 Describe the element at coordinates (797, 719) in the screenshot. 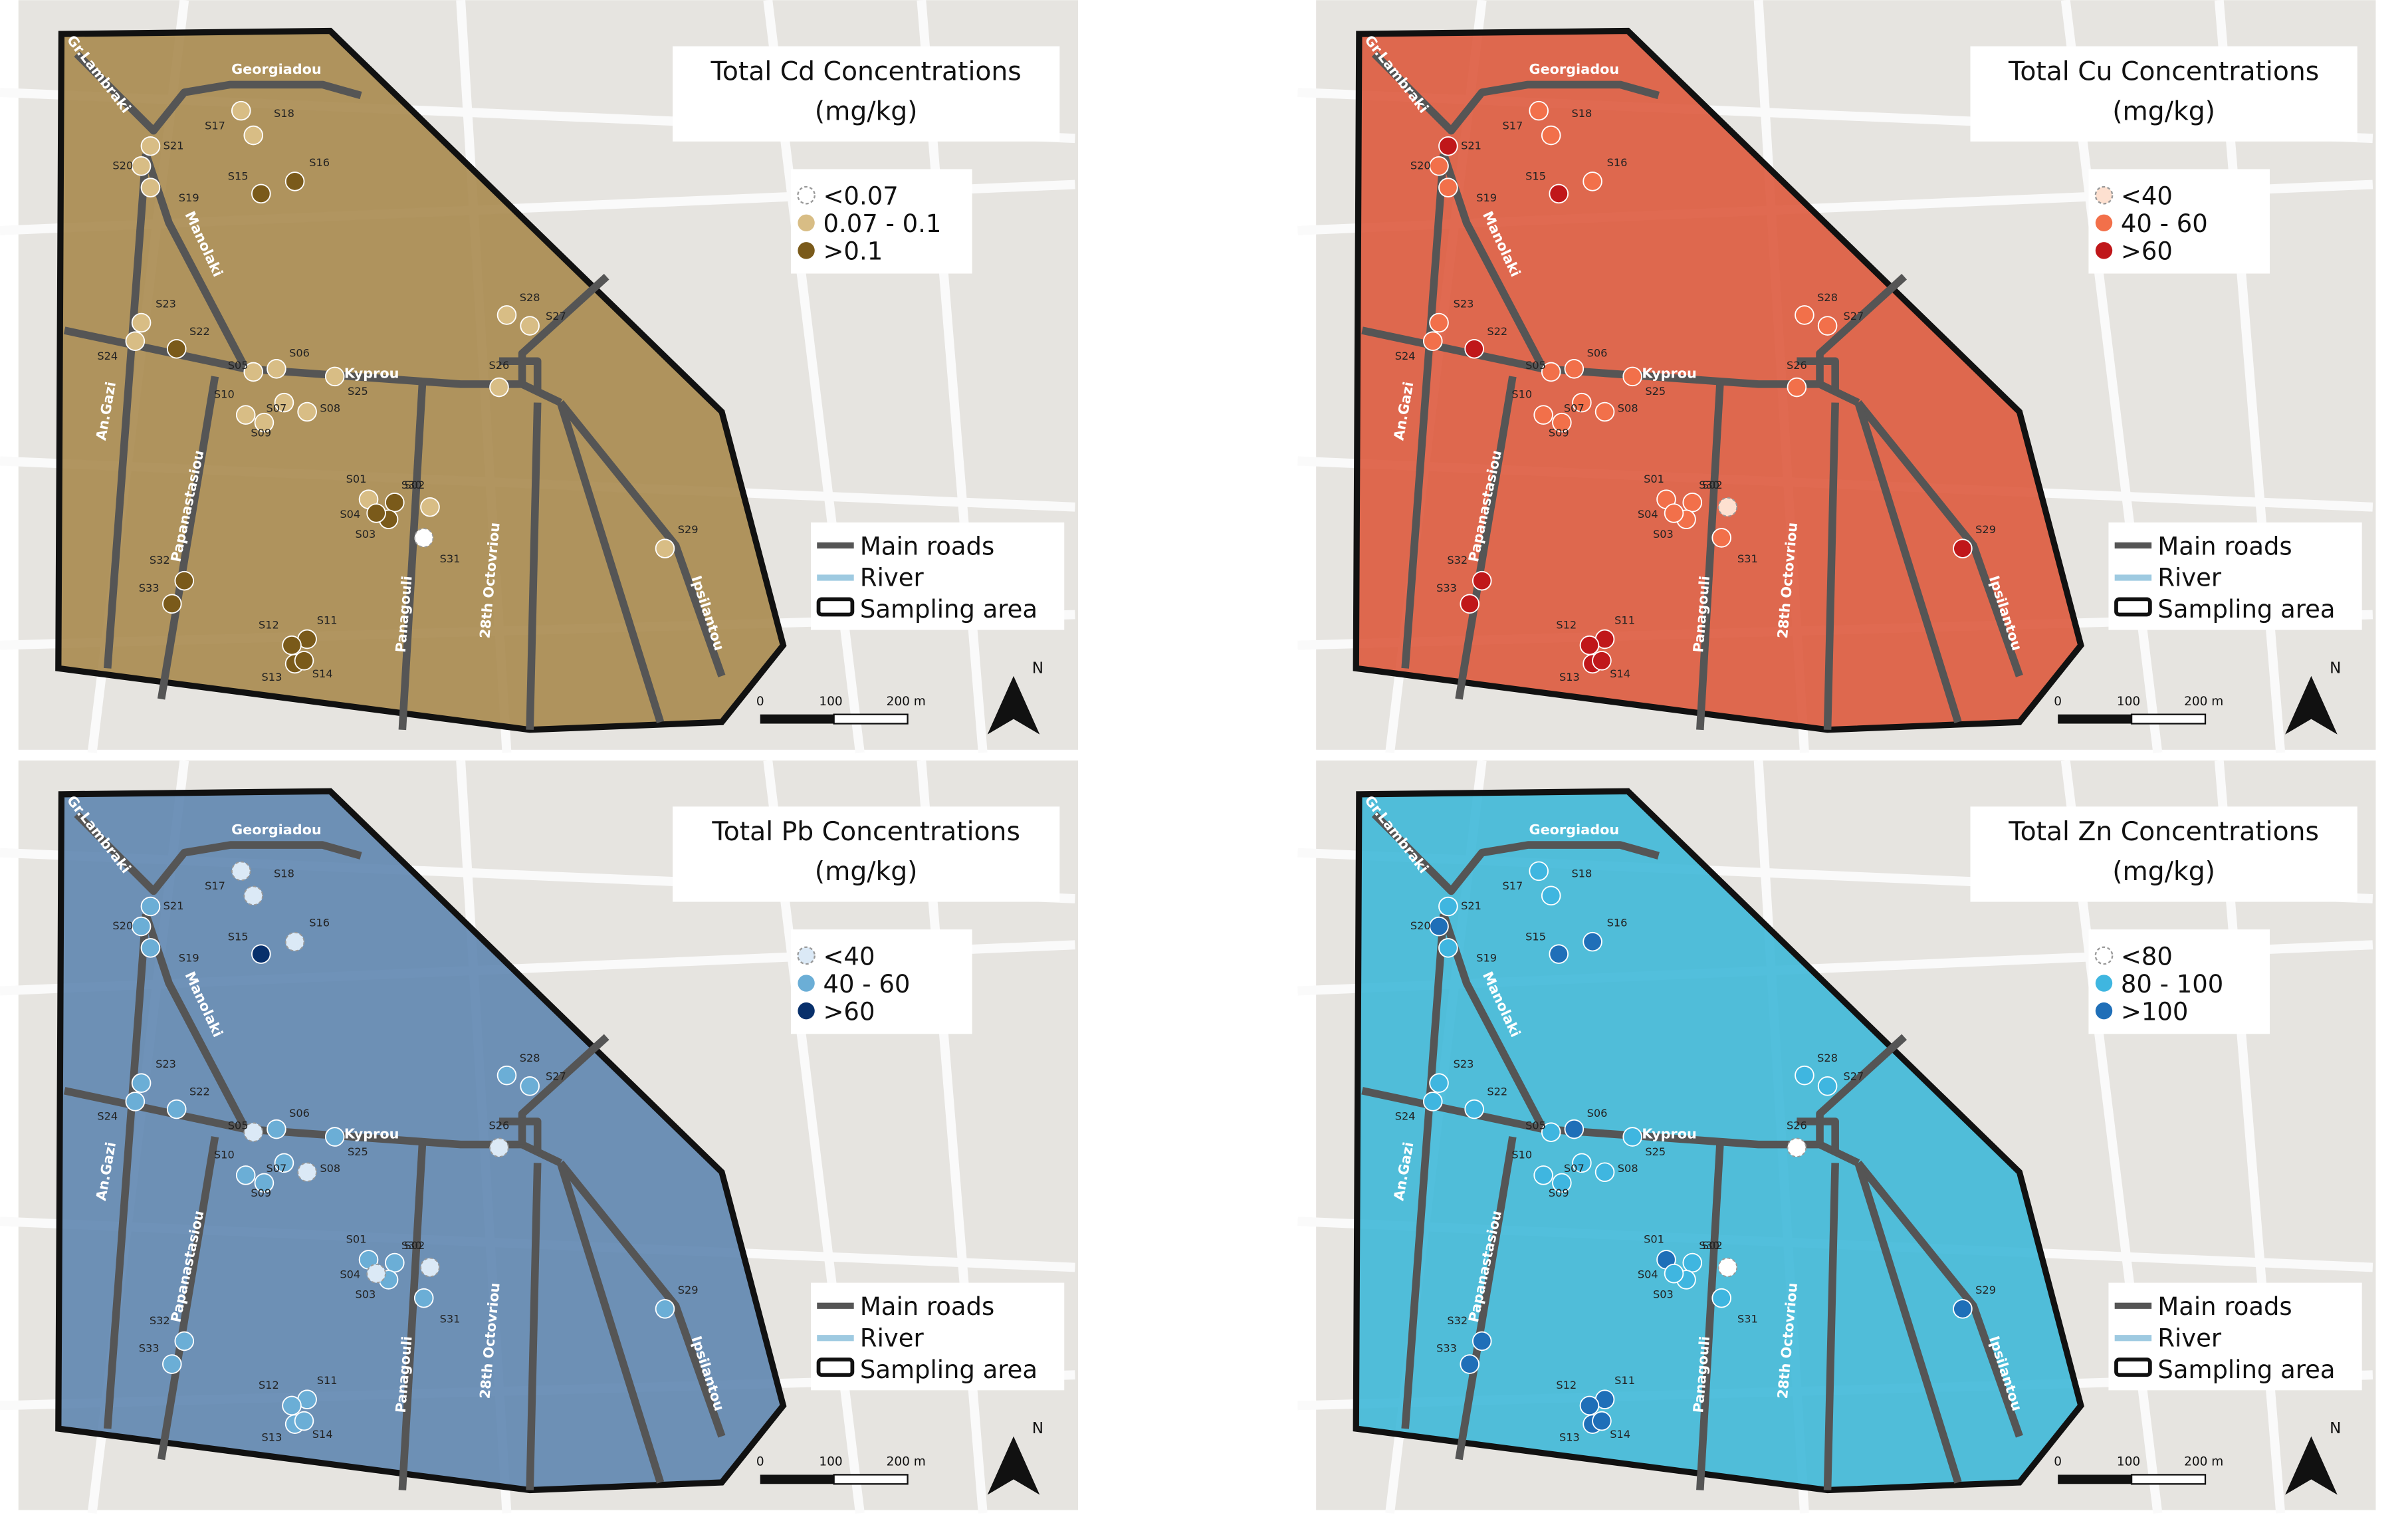

I see `scale-bar-black` at that location.